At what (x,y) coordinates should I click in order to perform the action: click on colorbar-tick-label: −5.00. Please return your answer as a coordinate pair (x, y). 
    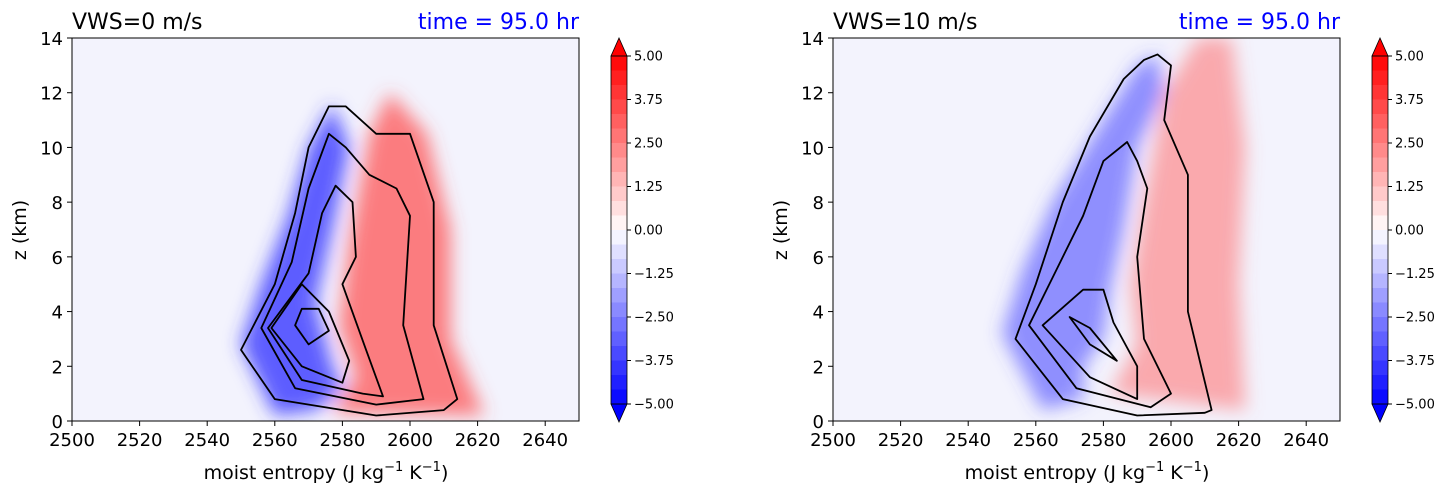
    Looking at the image, I should click on (1415, 405).